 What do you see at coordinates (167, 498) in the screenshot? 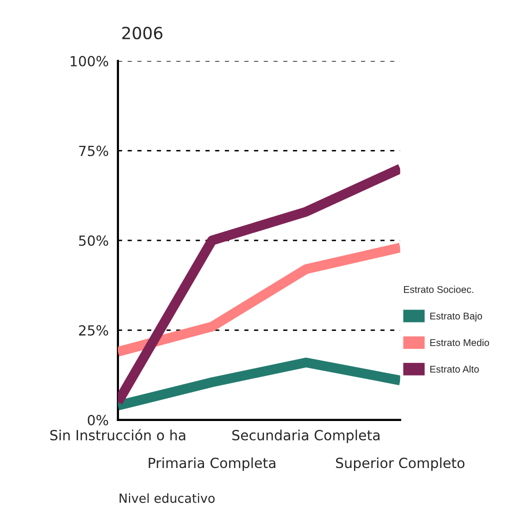
I see `x-axis-title: Nivel educativo` at bounding box center [167, 498].